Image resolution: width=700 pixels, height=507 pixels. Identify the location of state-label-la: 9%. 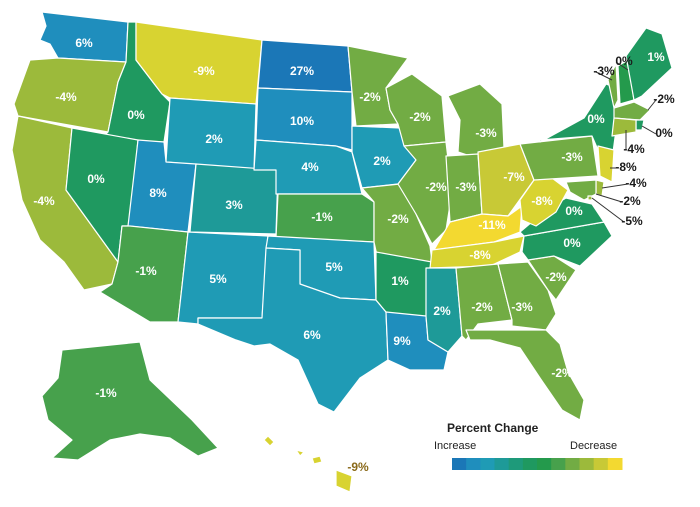
(402, 341).